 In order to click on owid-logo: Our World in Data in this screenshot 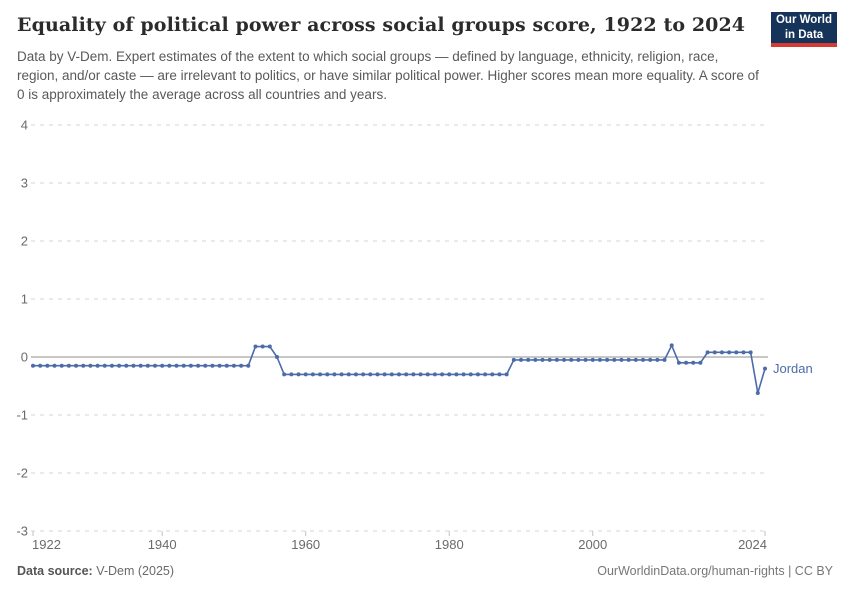, I will do `click(804, 29)`.